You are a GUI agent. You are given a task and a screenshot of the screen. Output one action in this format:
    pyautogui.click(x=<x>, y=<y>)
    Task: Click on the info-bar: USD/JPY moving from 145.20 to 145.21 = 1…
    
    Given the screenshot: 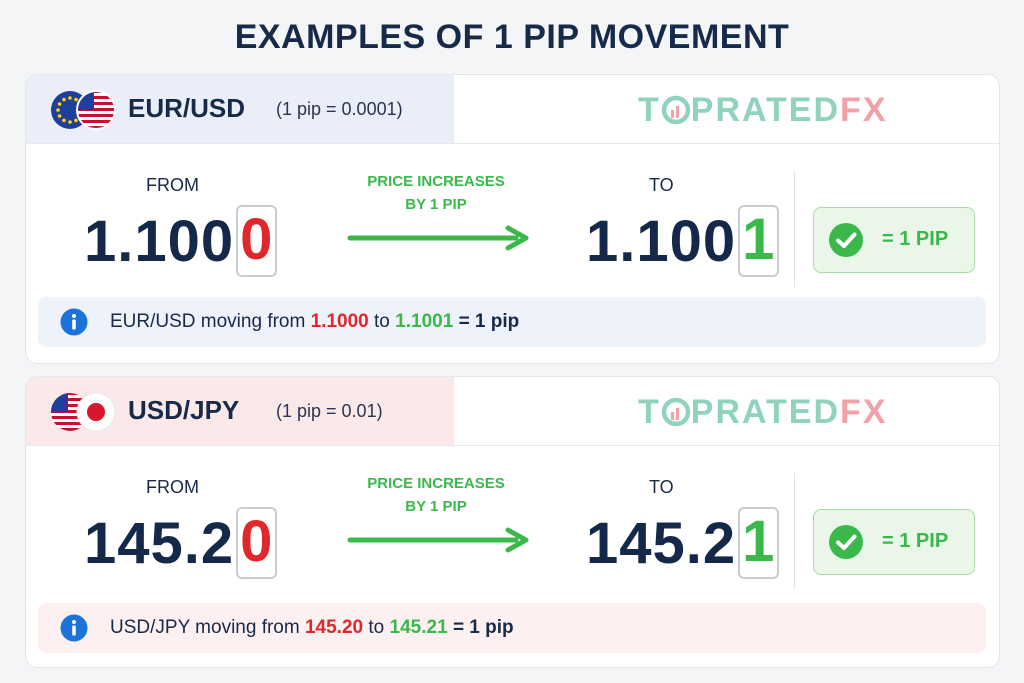 What is the action you would take?
    pyautogui.click(x=512, y=628)
    